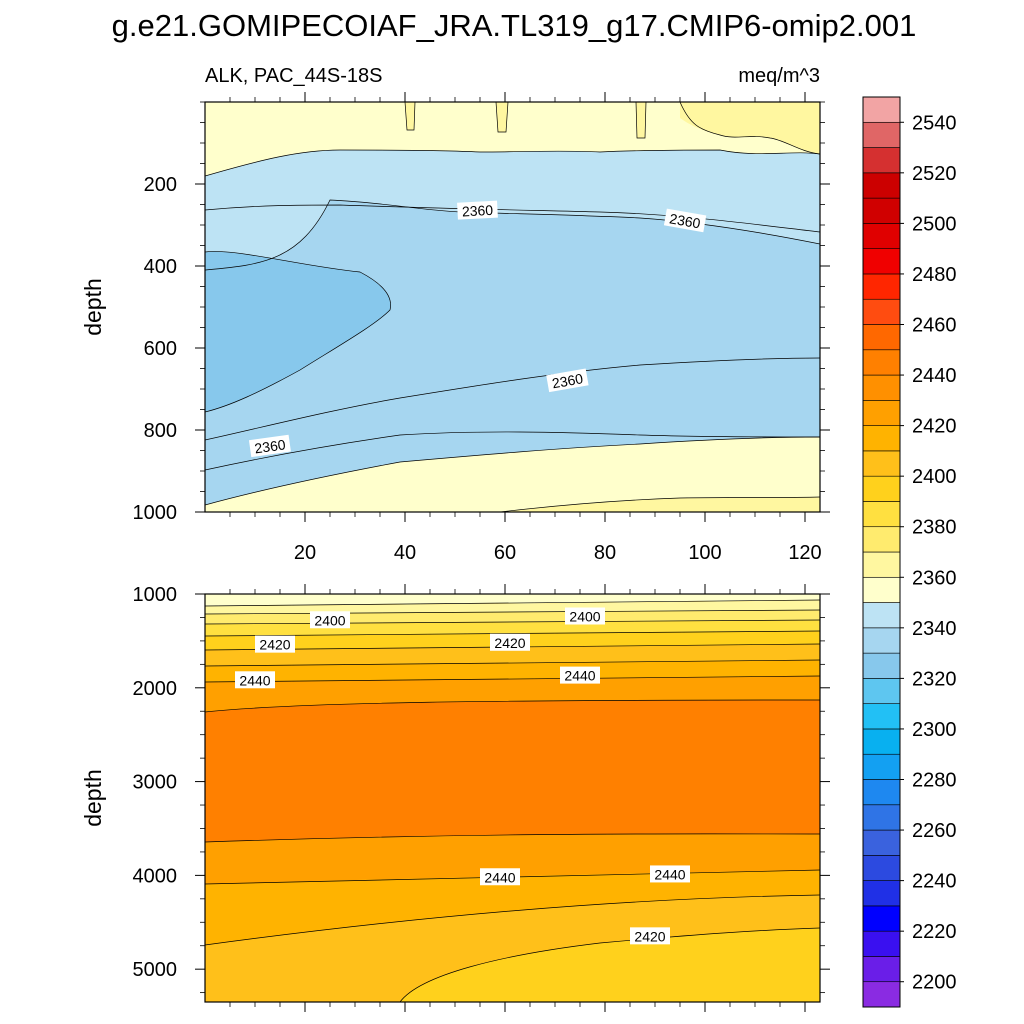 The height and width of the screenshot is (1024, 1024). Describe the element at coordinates (405, 553) in the screenshot. I see `x-tick-label: 40` at that location.